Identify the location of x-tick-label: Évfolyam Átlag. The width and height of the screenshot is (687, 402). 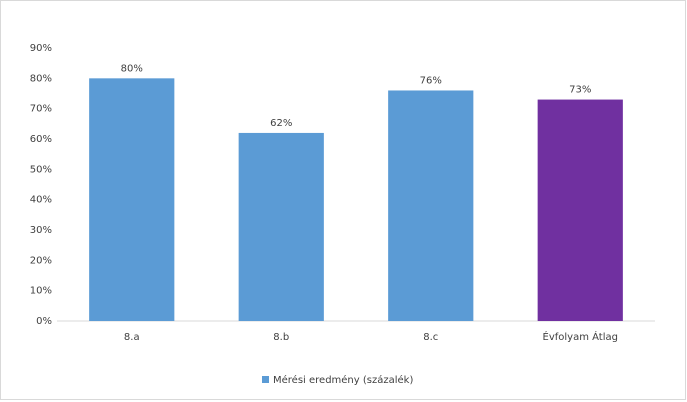
(580, 336).